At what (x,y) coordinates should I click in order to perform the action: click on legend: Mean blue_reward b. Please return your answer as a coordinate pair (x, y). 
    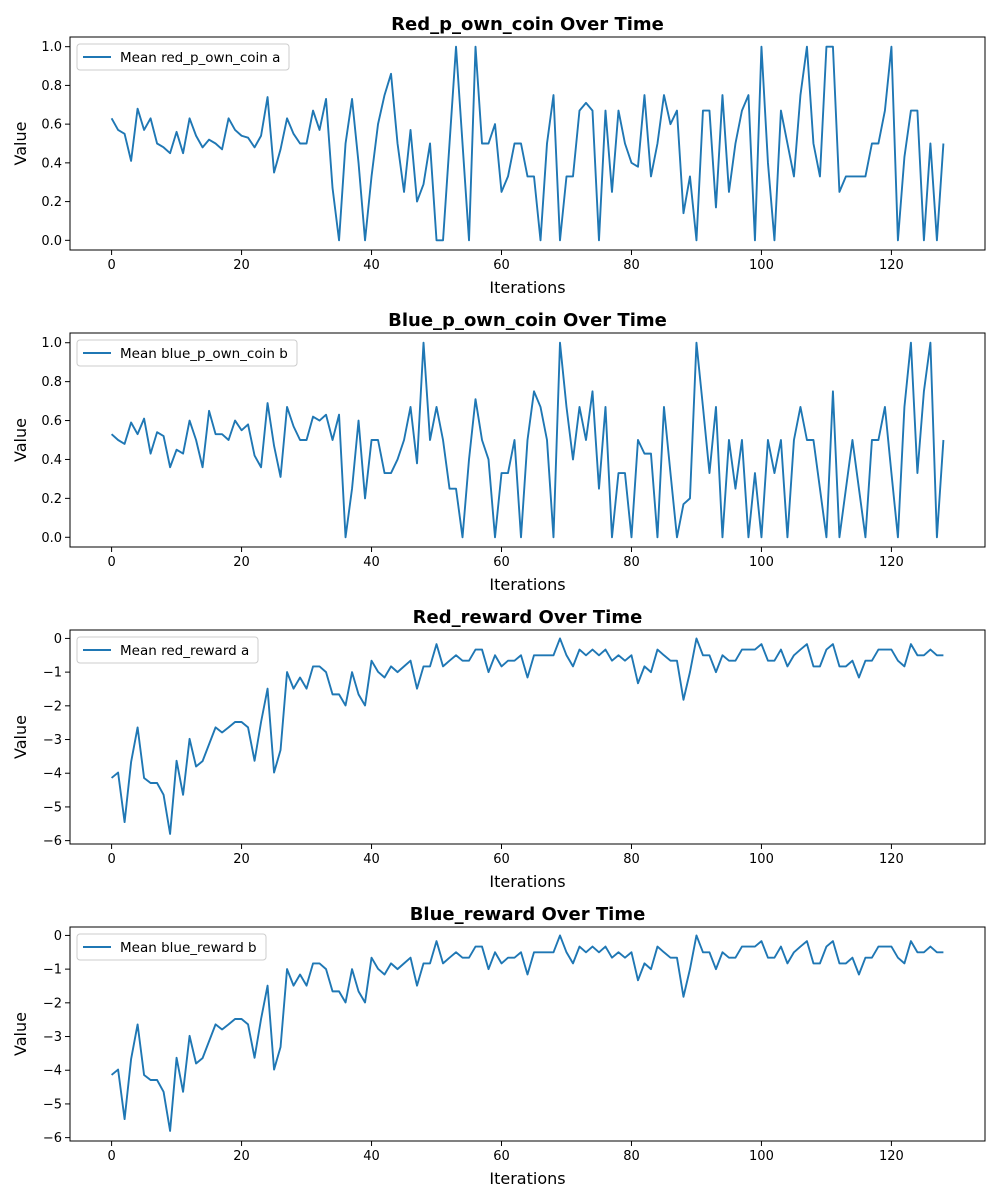
    Looking at the image, I should click on (171, 947).